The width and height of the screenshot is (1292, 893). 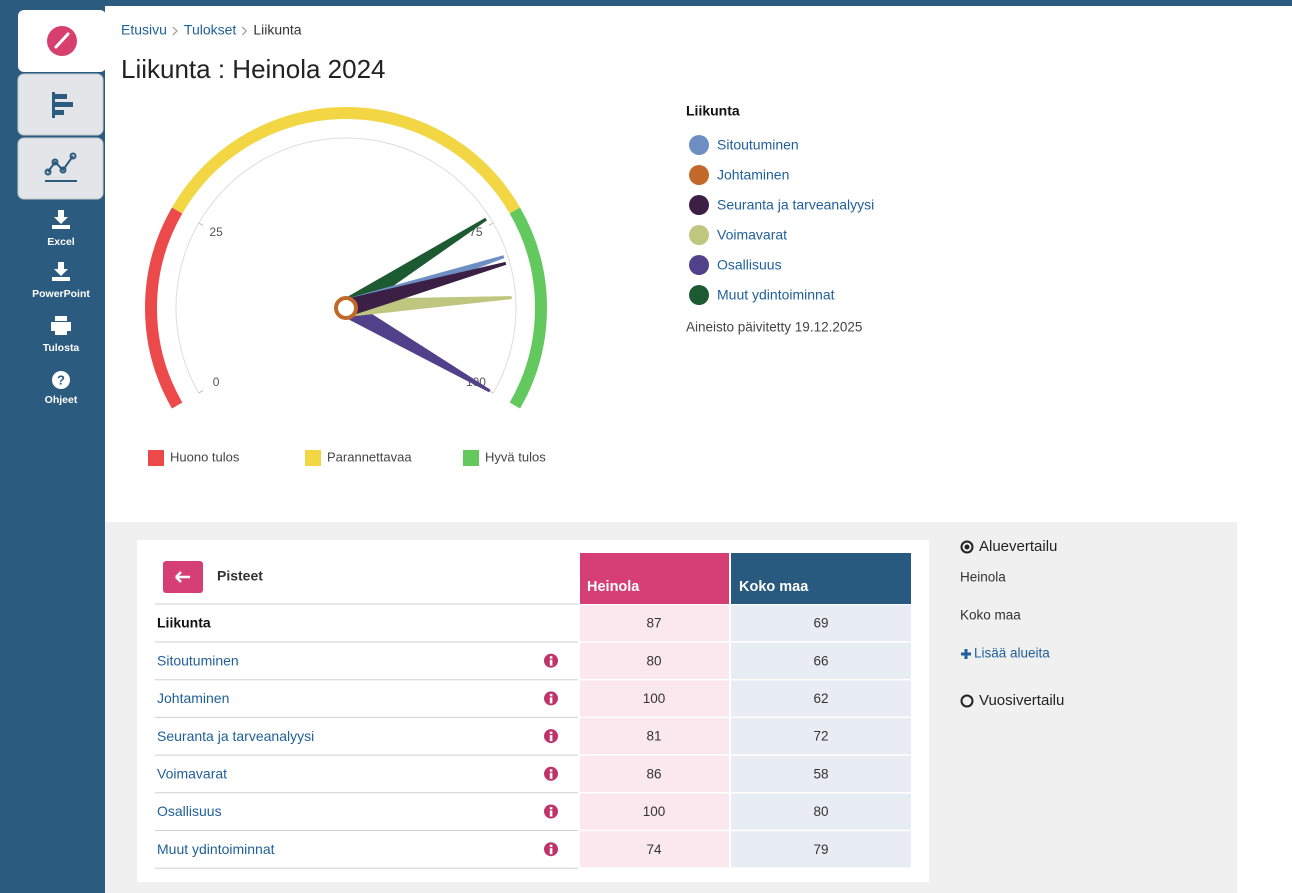 I want to click on legend-label: Muut ydintoiminnat, so click(x=776, y=295).